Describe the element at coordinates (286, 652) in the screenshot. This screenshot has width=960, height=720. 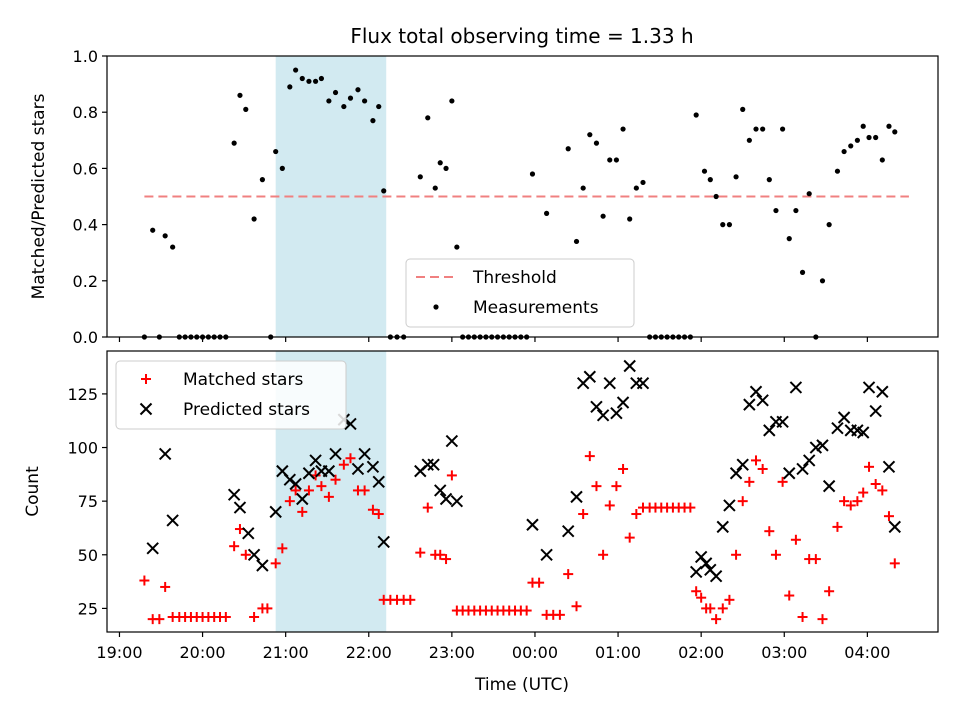
I see `x-tick-label: 21:00` at that location.